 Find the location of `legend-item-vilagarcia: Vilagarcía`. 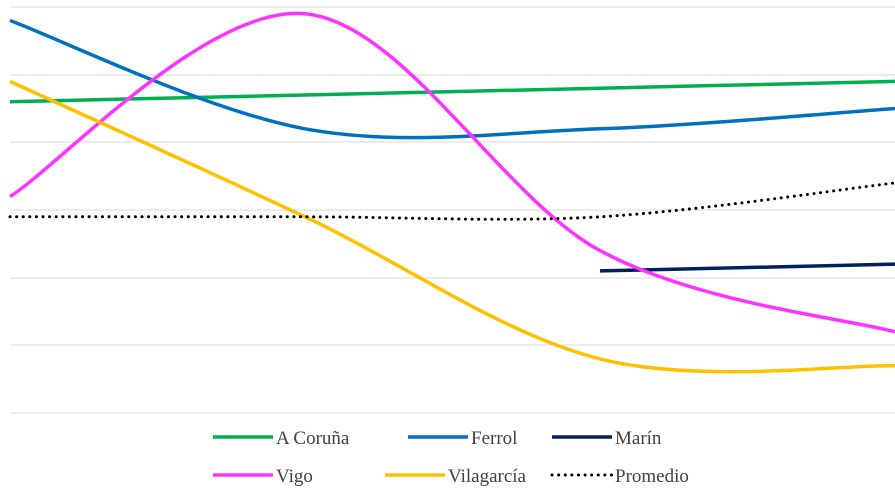

legend-item-vilagarcia: Vilagarcía is located at coordinates (456, 476).